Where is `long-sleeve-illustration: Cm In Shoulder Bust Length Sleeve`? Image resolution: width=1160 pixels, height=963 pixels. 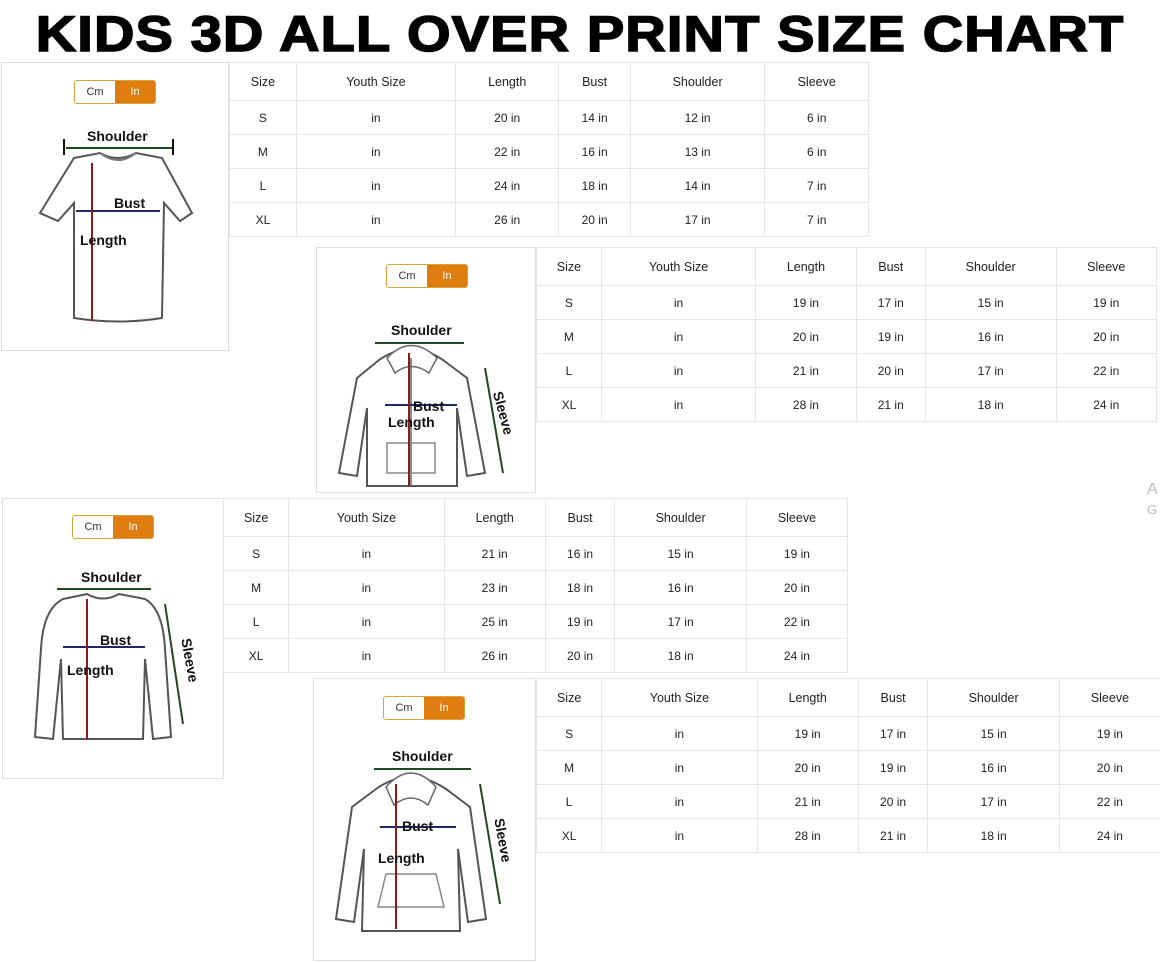
long-sleeve-illustration: Cm In Shoulder Bust Length Sleeve is located at coordinates (113, 638).